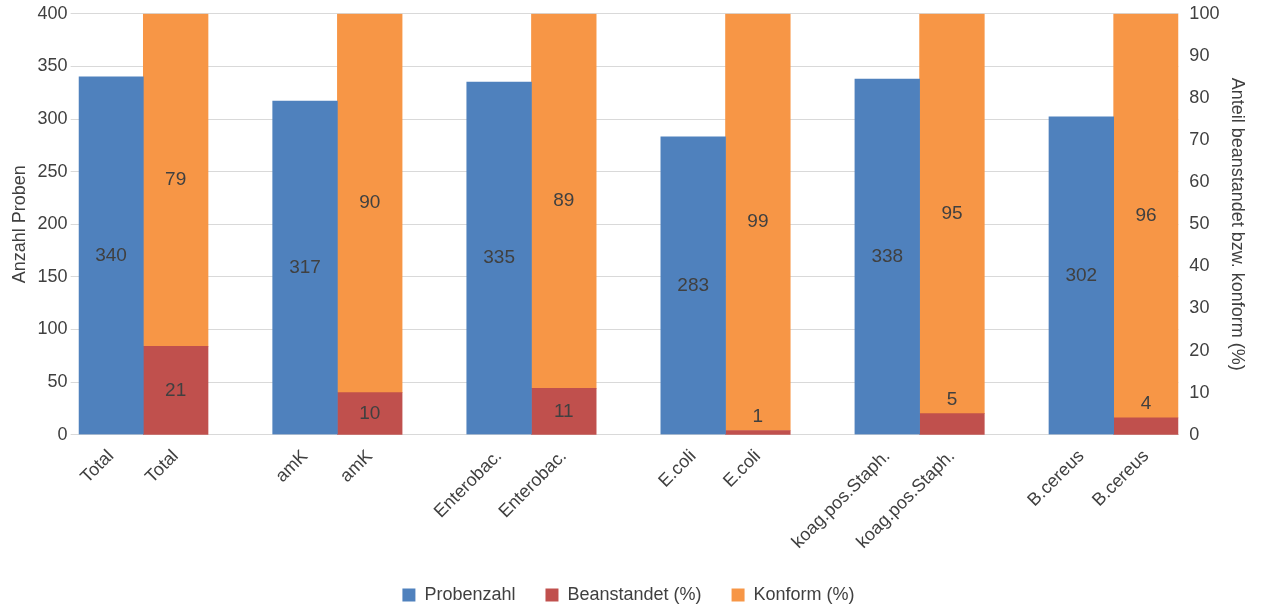 This screenshot has height=614, width=1262. What do you see at coordinates (1199, 391) in the screenshot?
I see `y2-tick-label: 10` at bounding box center [1199, 391].